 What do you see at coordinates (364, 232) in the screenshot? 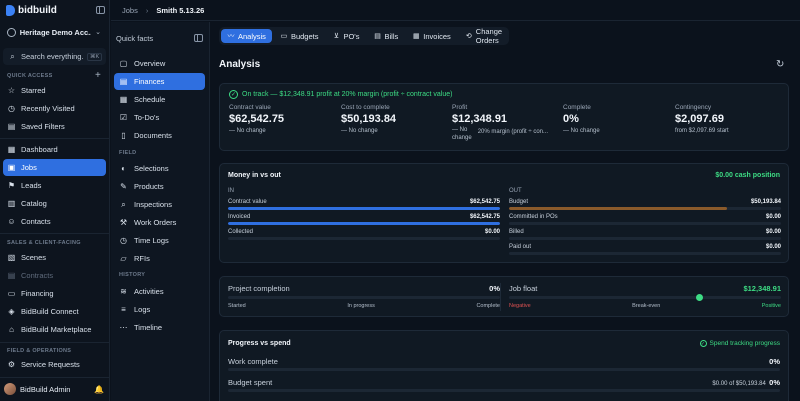
I see `money-row: Collected $0.00` at bounding box center [364, 232].